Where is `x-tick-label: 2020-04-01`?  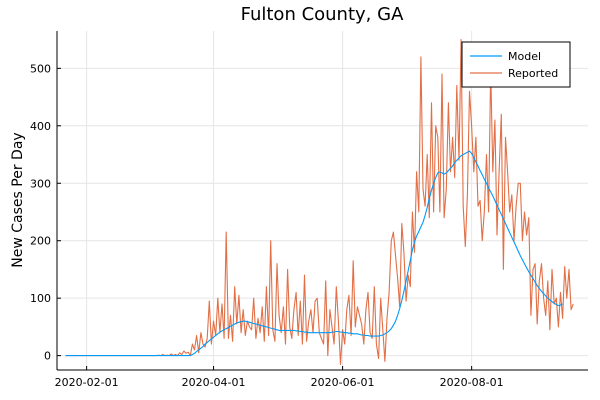 x-tick-label: 2020-04-01 is located at coordinates (214, 382).